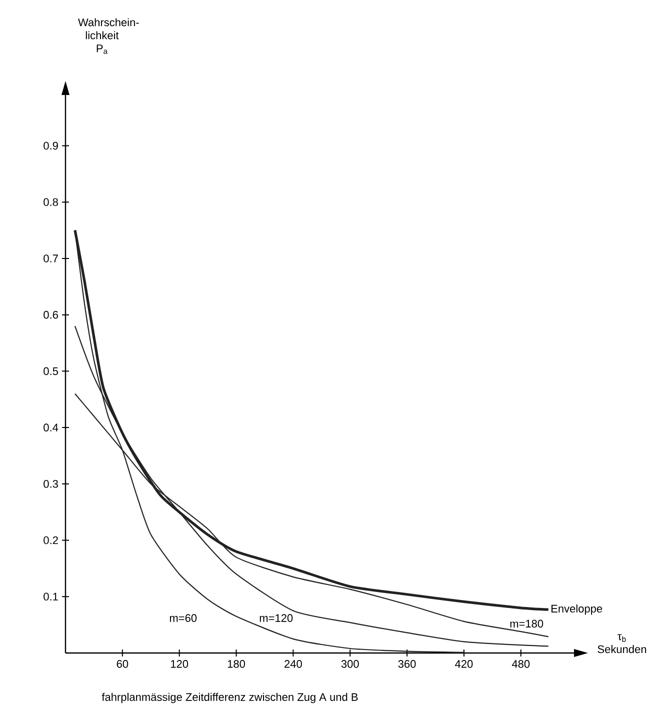 Image resolution: width=670 pixels, height=720 pixels. Describe the element at coordinates (51, 258) in the screenshot. I see `y-tick-label: 0.7` at that location.